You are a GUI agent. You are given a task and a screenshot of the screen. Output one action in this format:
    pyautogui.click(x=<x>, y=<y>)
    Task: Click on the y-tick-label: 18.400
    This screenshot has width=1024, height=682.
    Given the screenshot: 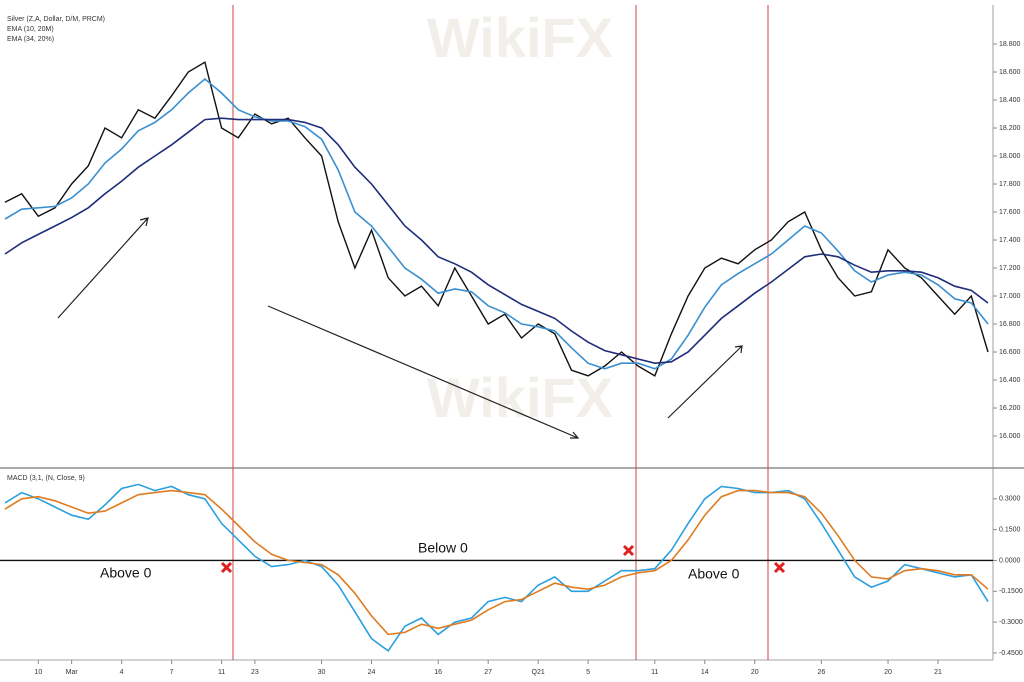 What is the action you would take?
    pyautogui.click(x=1010, y=100)
    